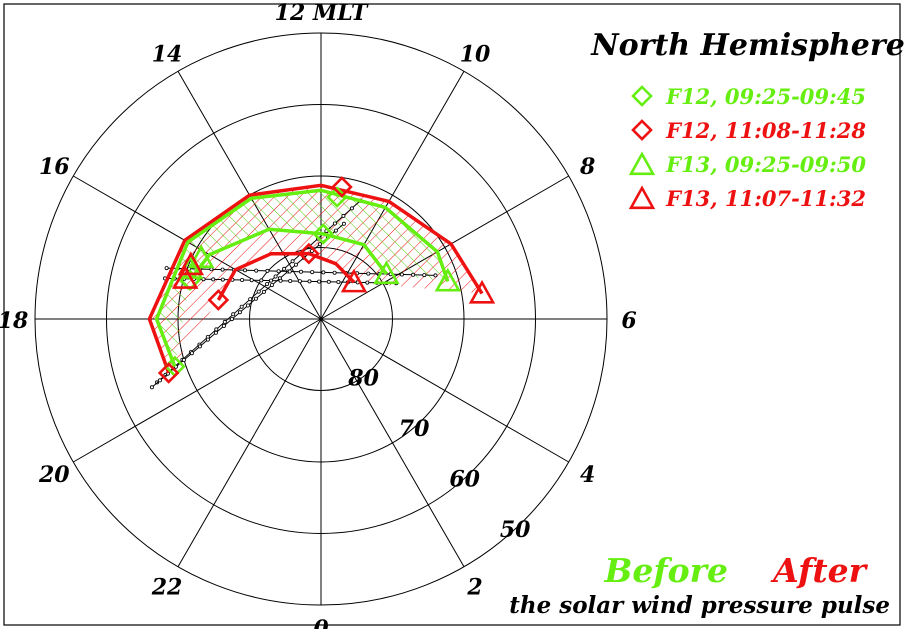  What do you see at coordinates (414, 429) in the screenshot?
I see `lat-label-70: 70` at bounding box center [414, 429].